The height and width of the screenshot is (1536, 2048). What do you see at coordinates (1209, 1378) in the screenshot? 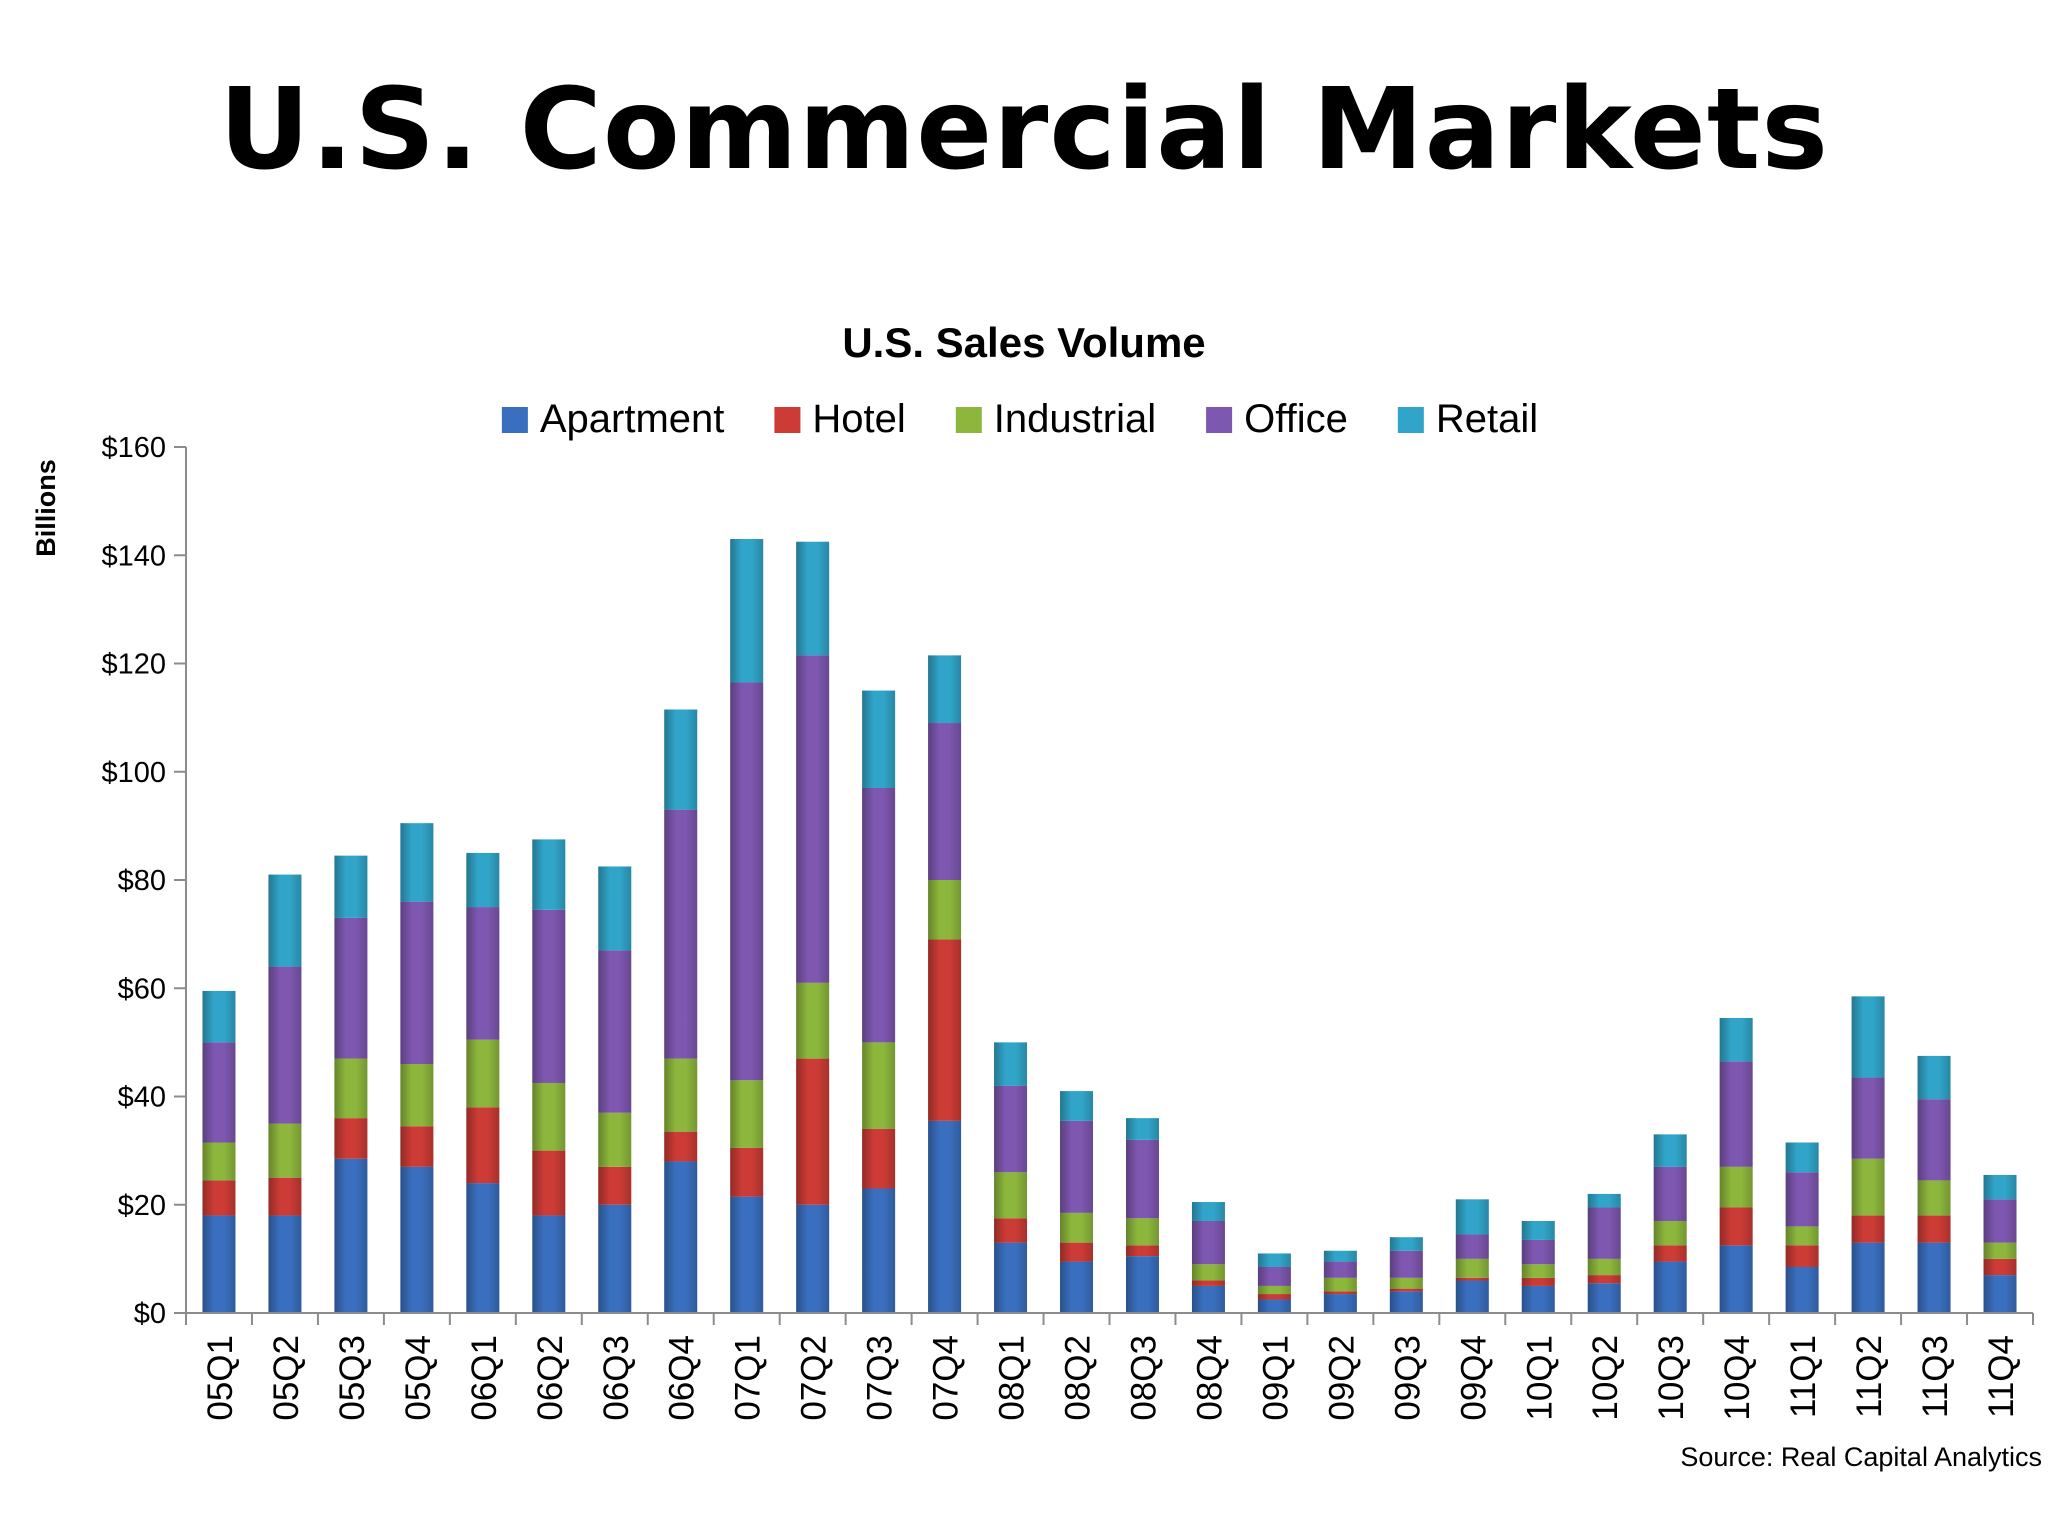
I see `x-tick-label: 08Q4` at bounding box center [1209, 1378].